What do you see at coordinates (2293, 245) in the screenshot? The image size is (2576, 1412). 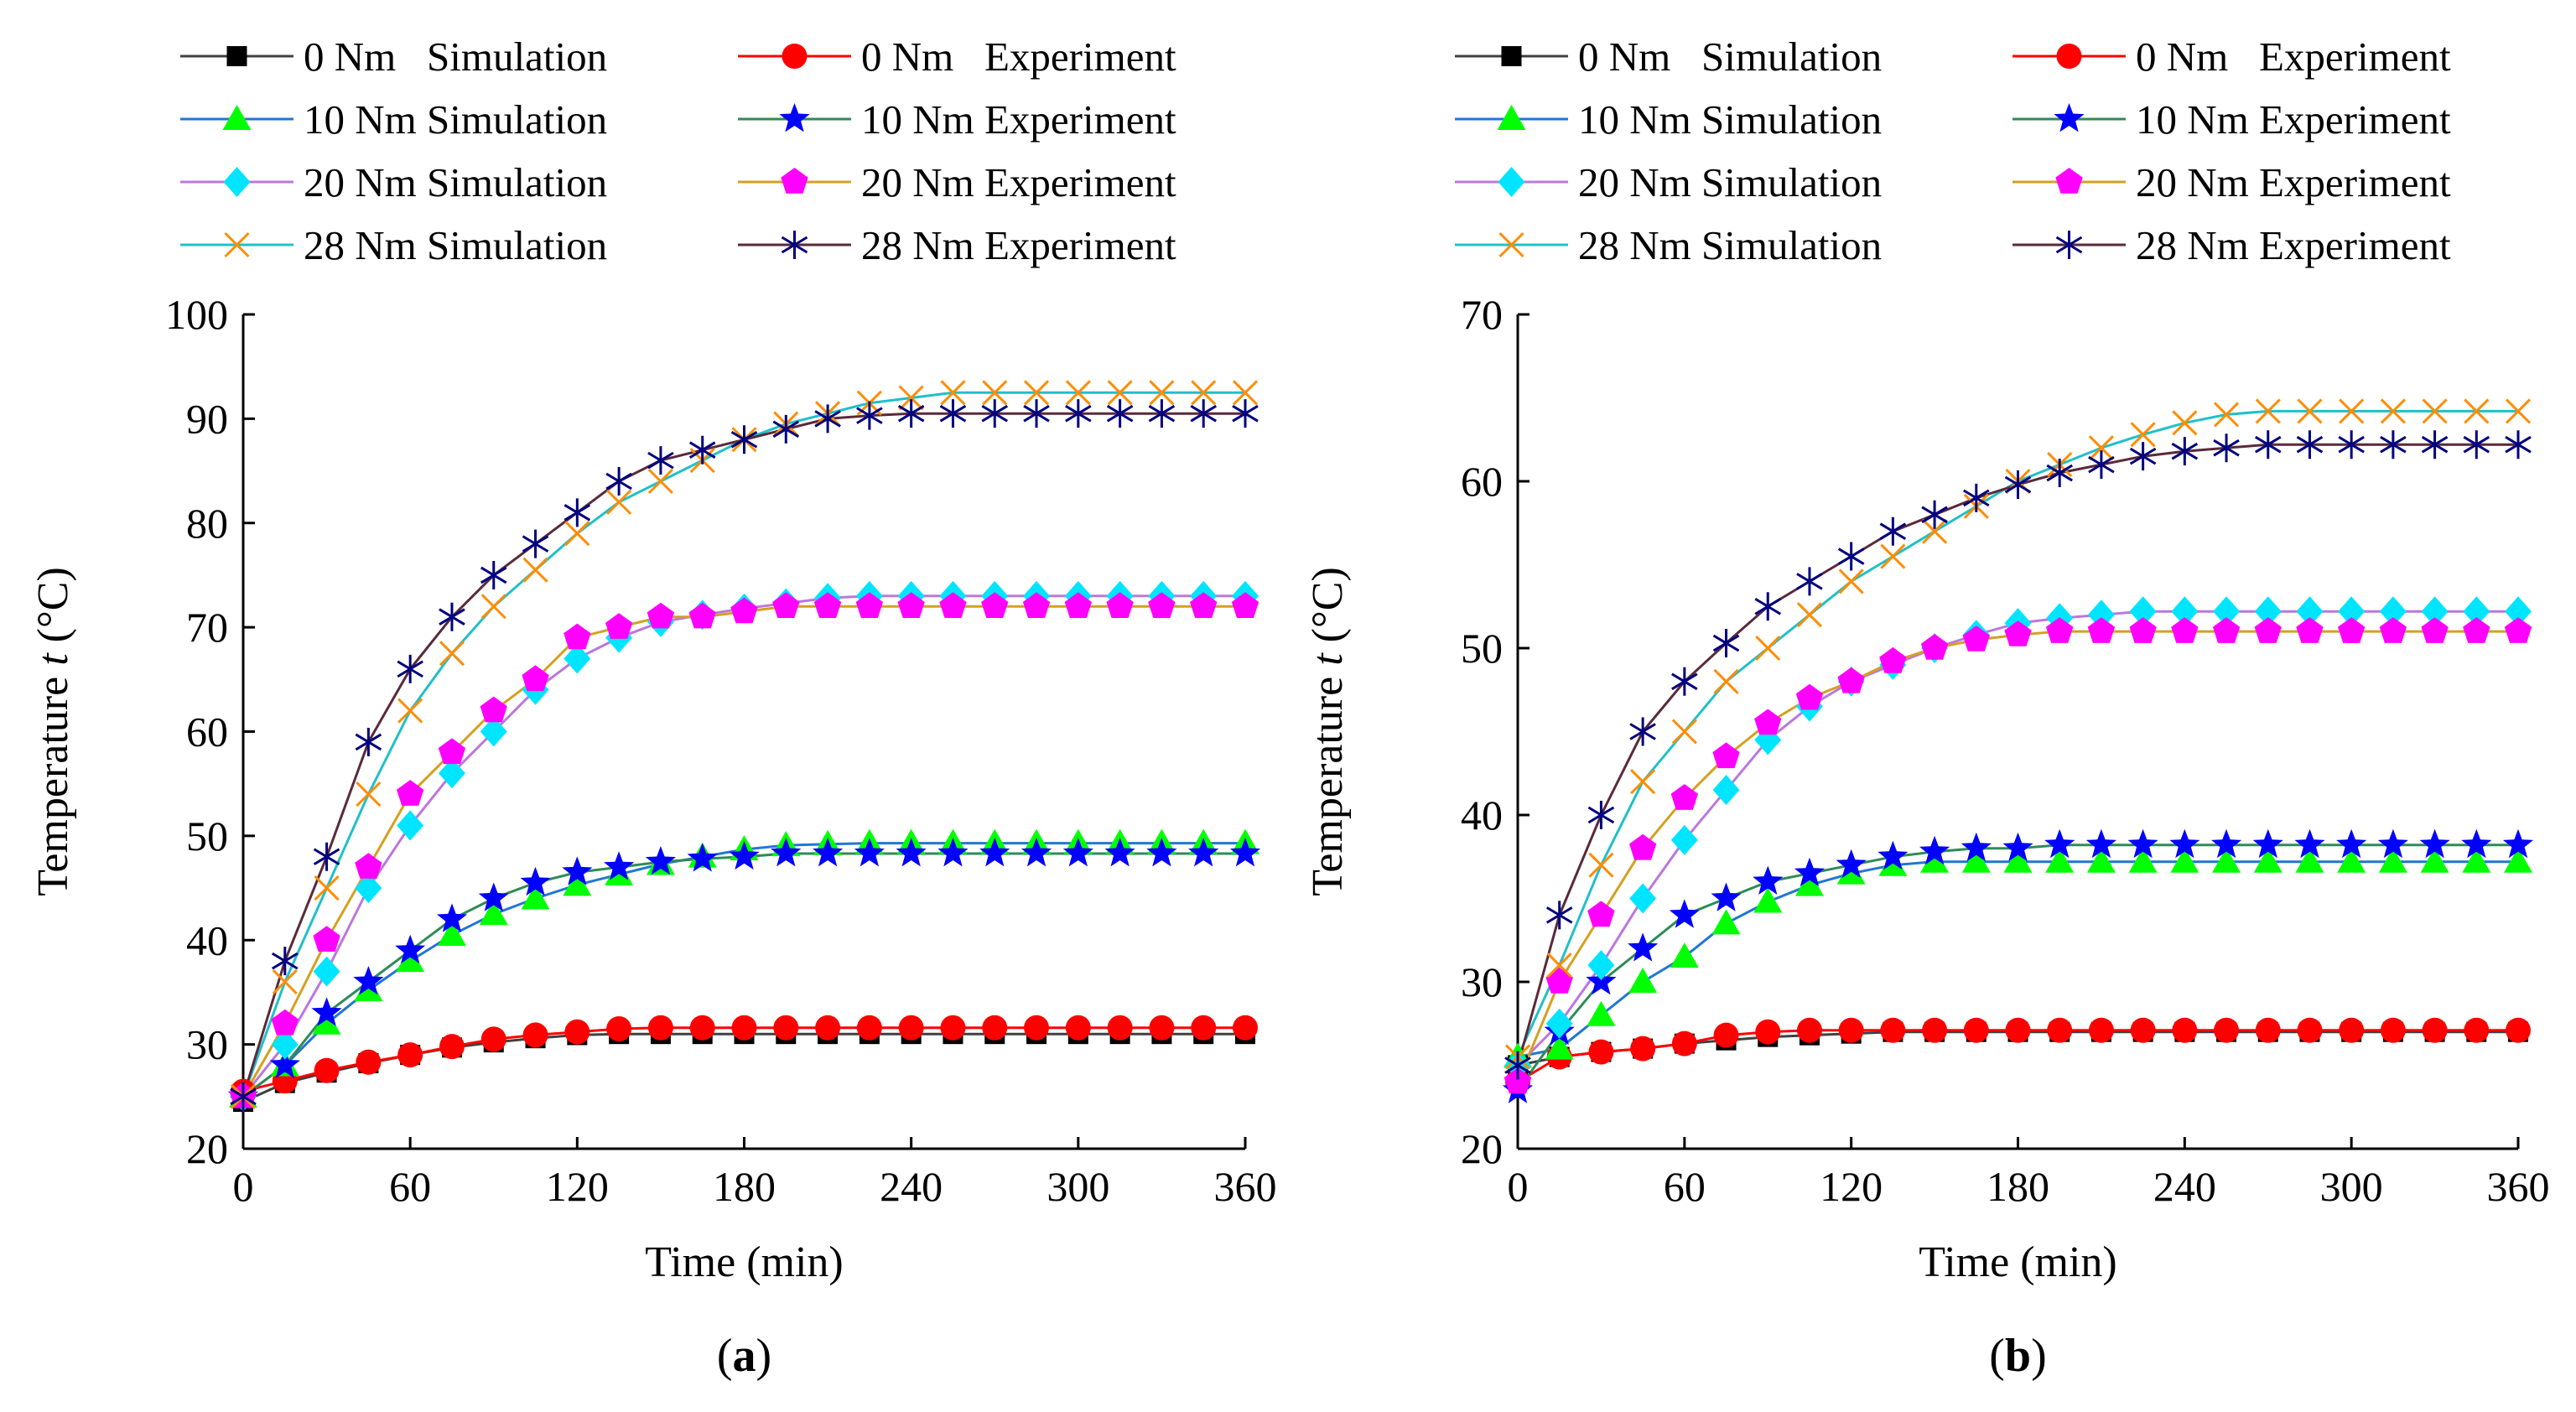 I see `legend-label: 28 Nm Experiment` at bounding box center [2293, 245].